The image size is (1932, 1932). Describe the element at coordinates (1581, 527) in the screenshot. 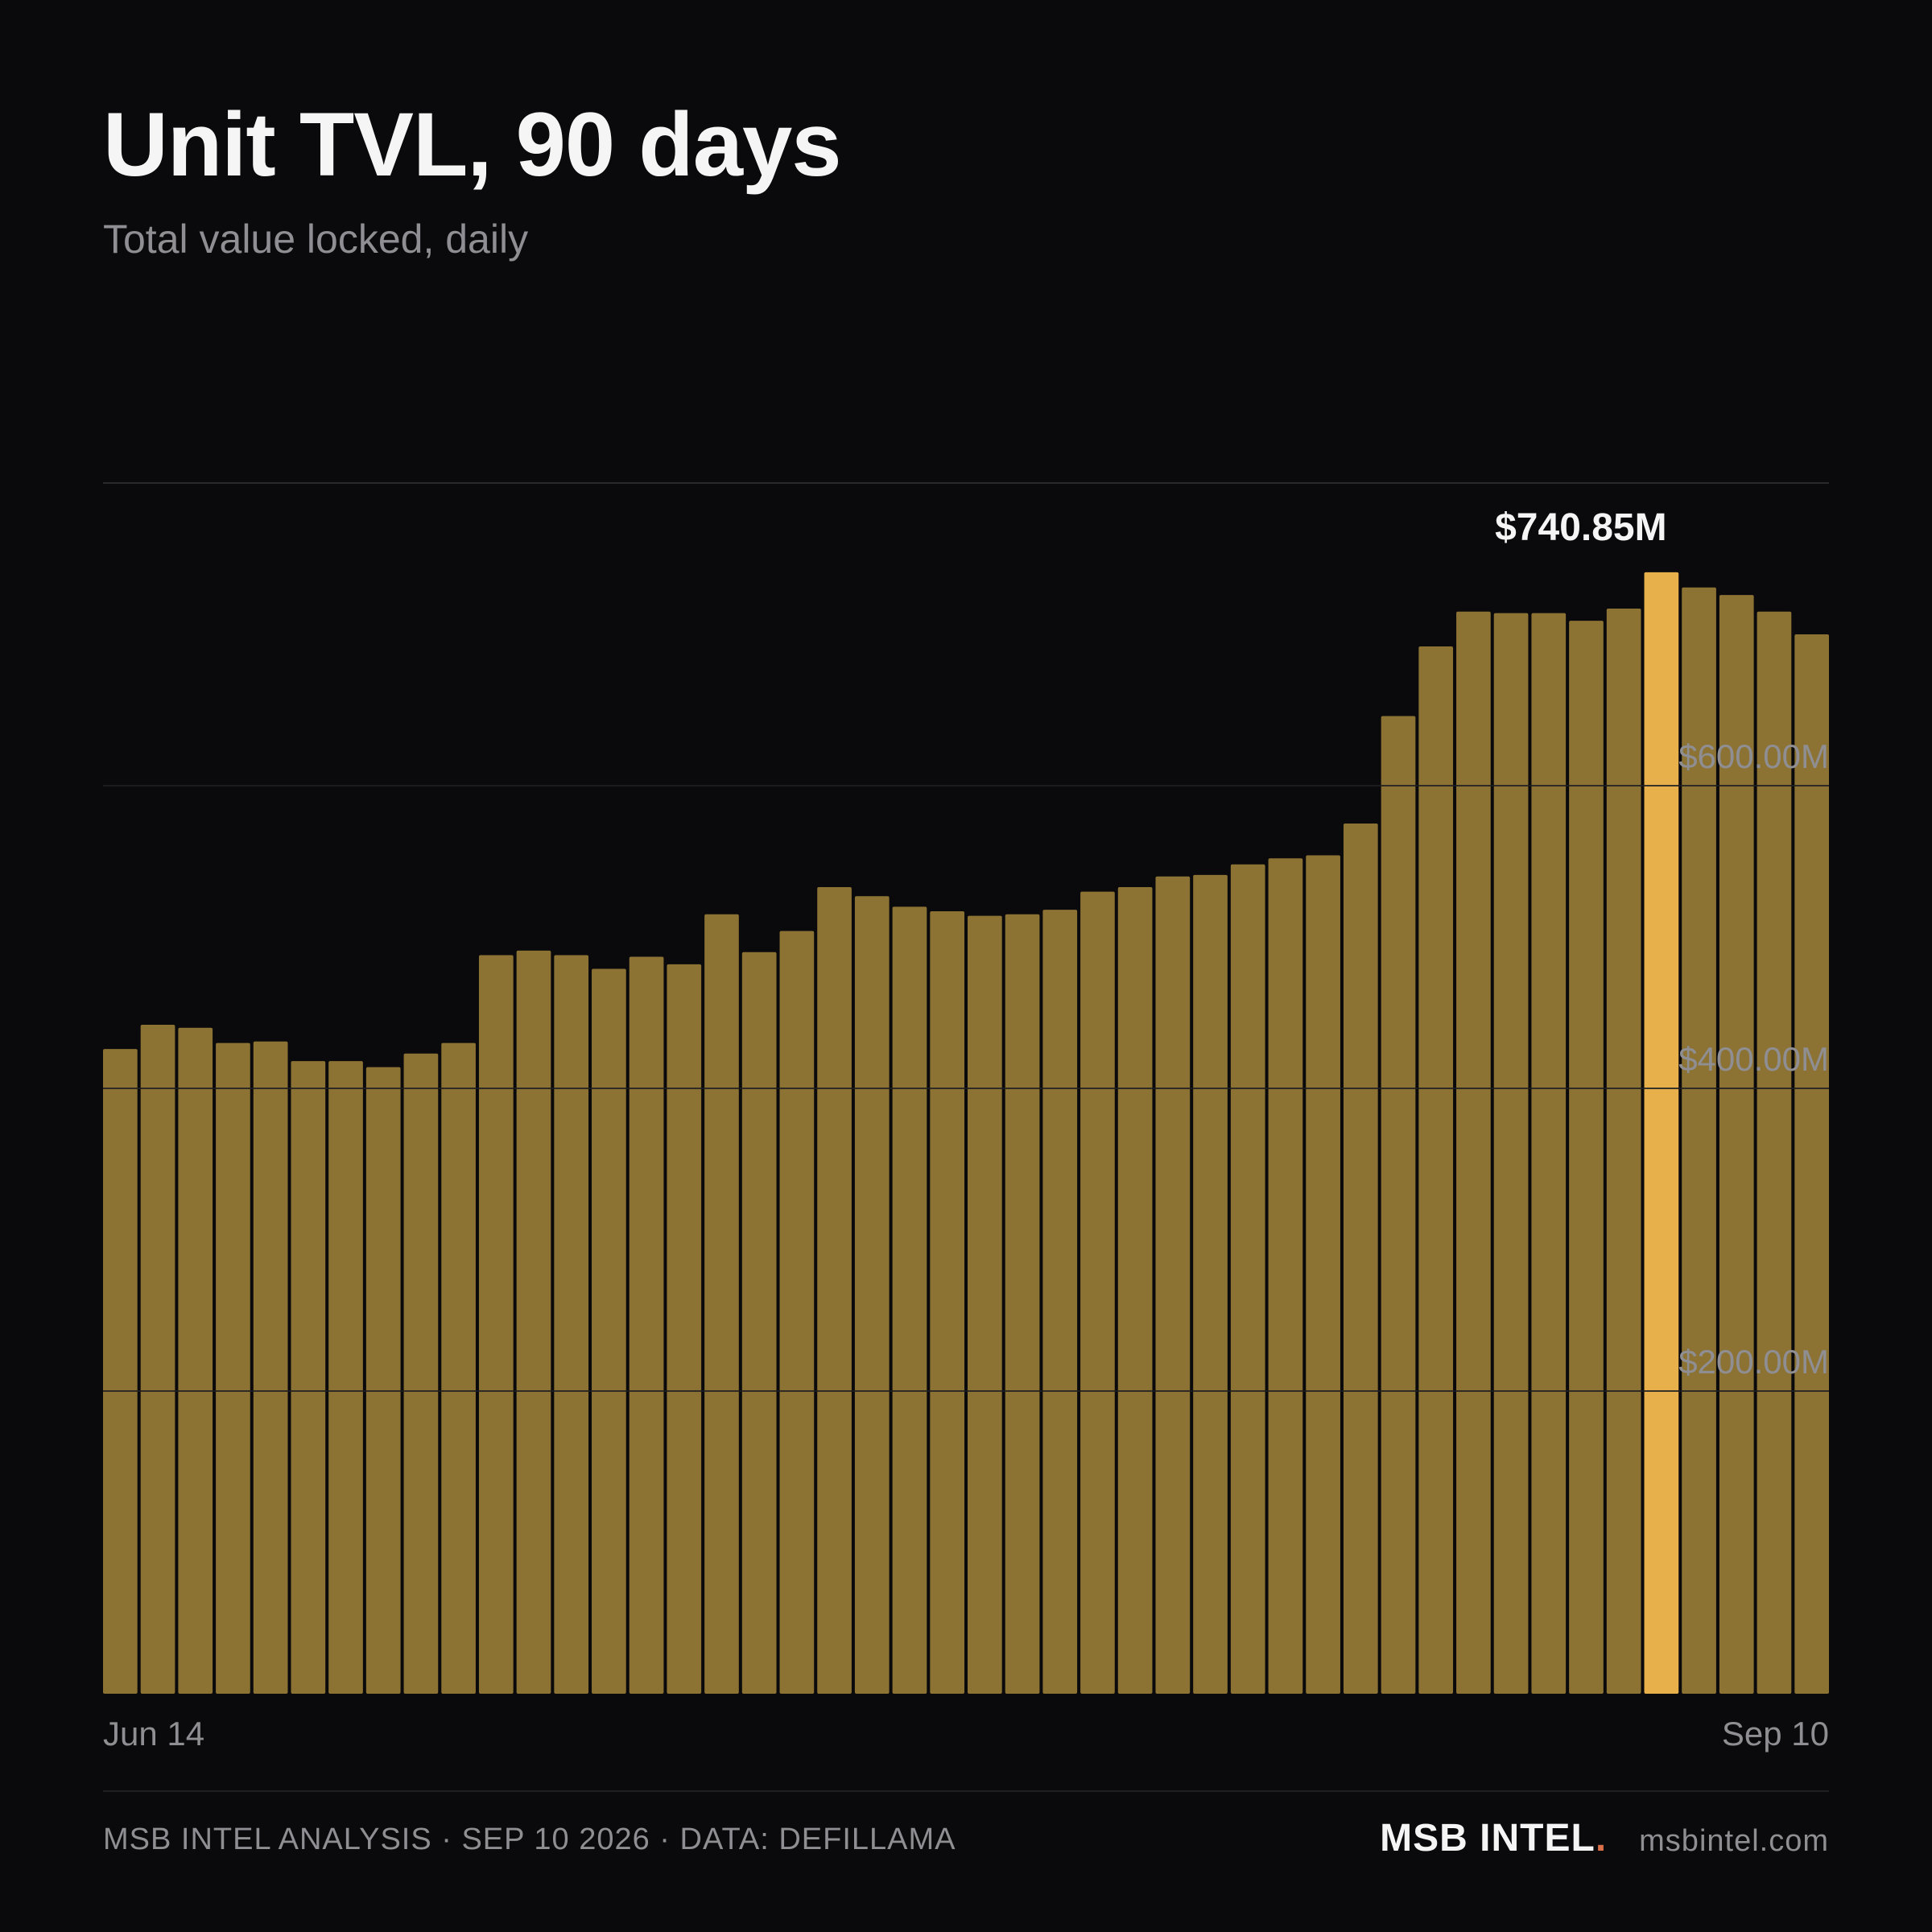

I see `highlight-value-label: $740.85M` at that location.